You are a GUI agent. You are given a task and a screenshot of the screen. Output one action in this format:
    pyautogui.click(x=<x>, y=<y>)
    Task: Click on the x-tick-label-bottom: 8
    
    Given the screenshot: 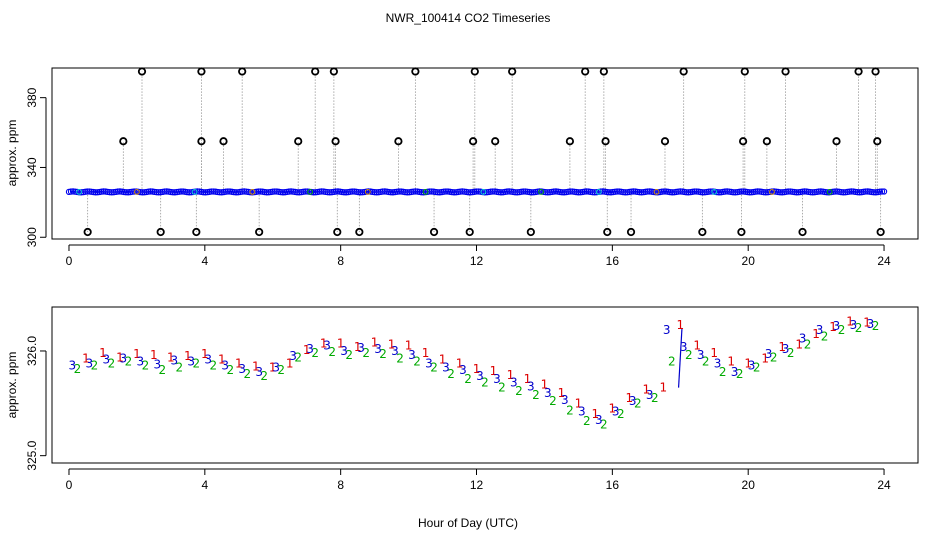 What is the action you would take?
    pyautogui.click(x=340, y=485)
    